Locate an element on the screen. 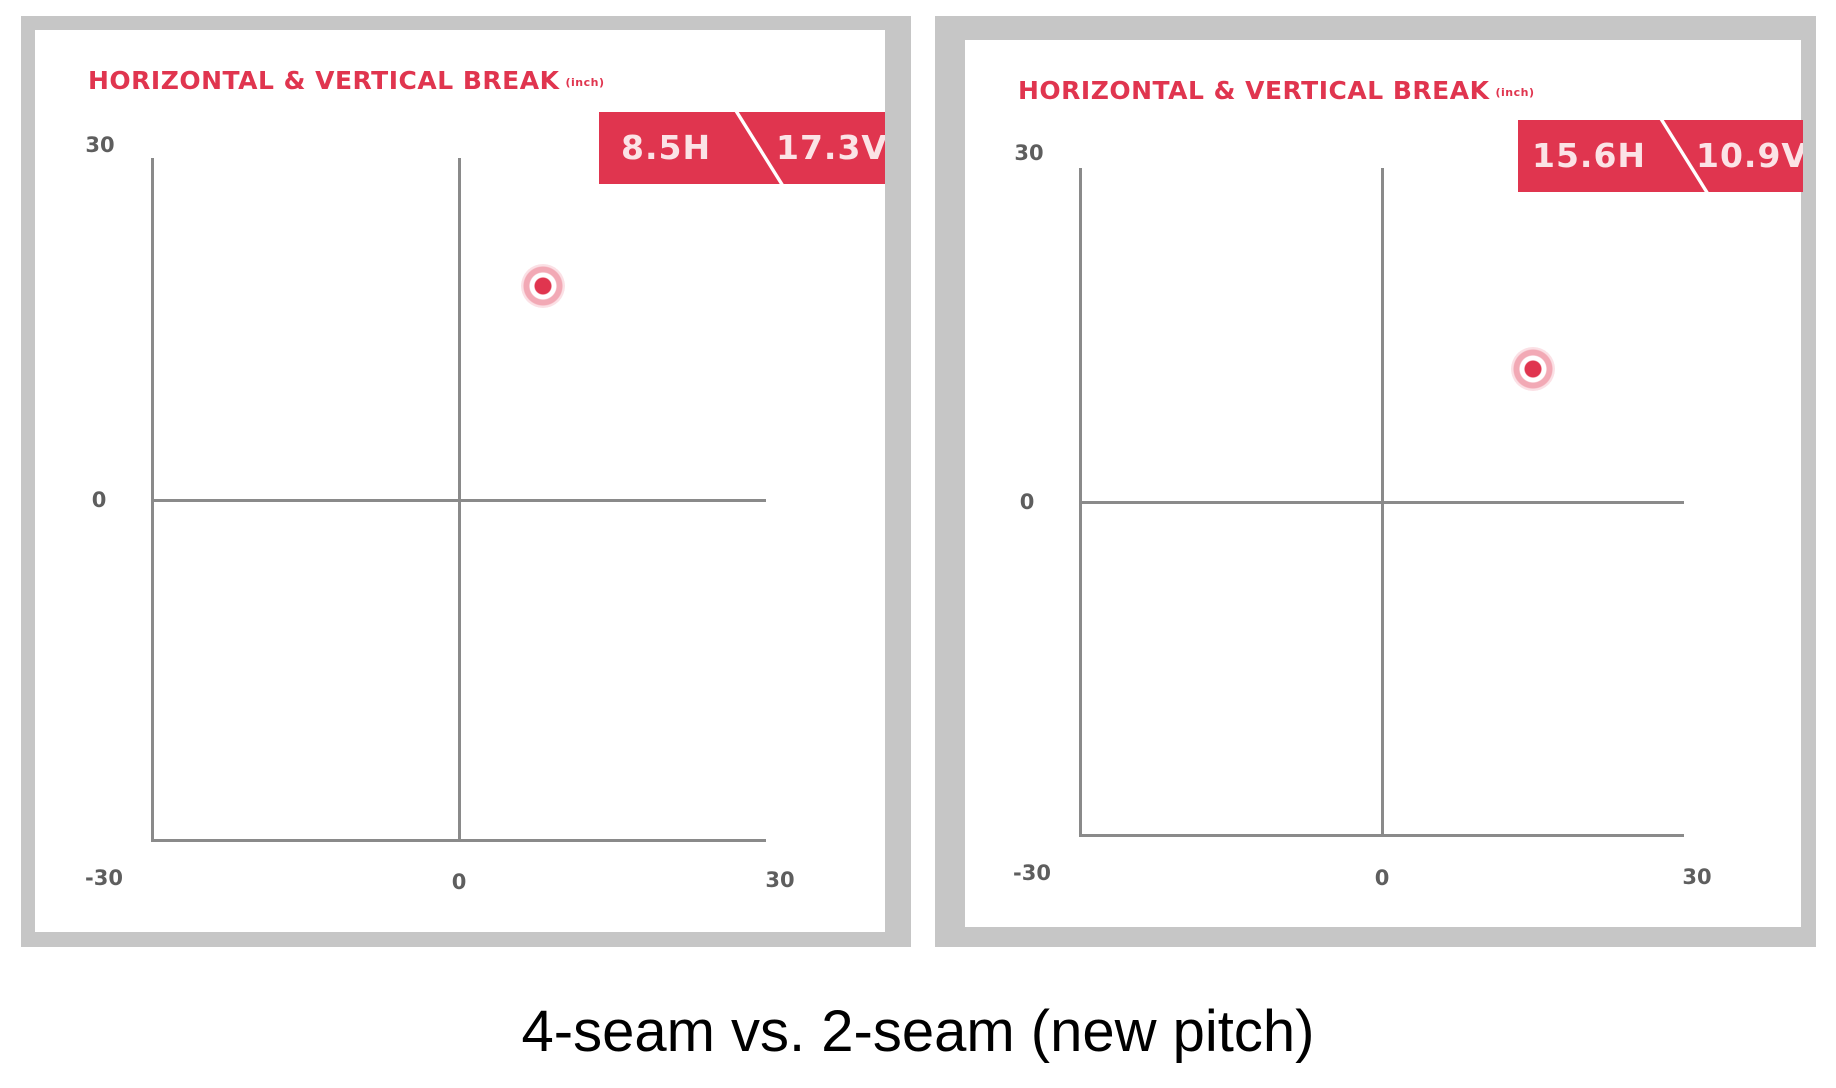  break-badge: 8.5H 17.3V is located at coordinates (742, 148).